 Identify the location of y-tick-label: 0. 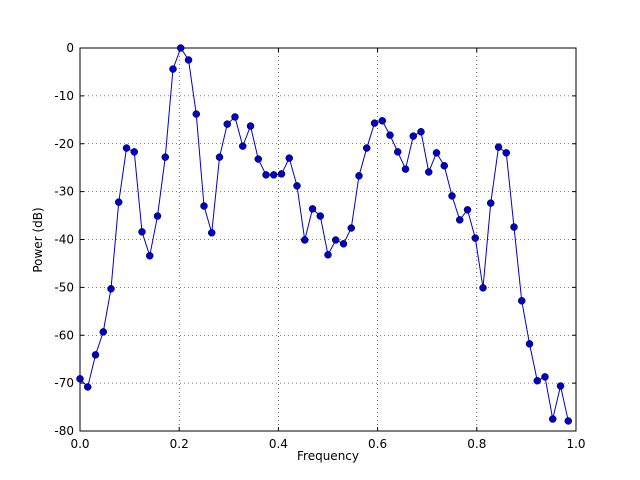
(70, 48).